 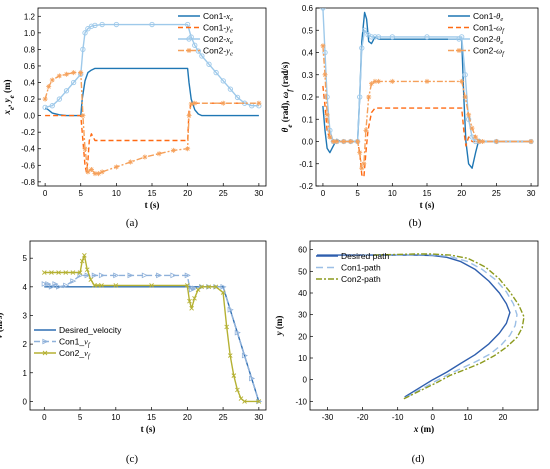 What do you see at coordinates (418, 459) in the screenshot?
I see `panel-d-caption: (d)` at bounding box center [418, 459].